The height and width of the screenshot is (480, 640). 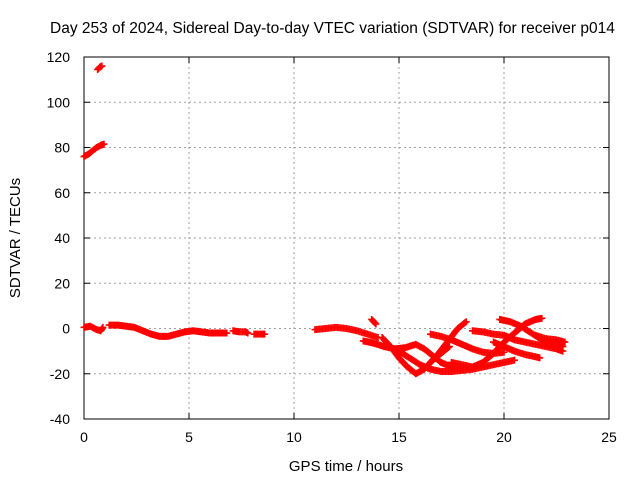 I want to click on x-tick-label: 25, so click(x=609, y=437).